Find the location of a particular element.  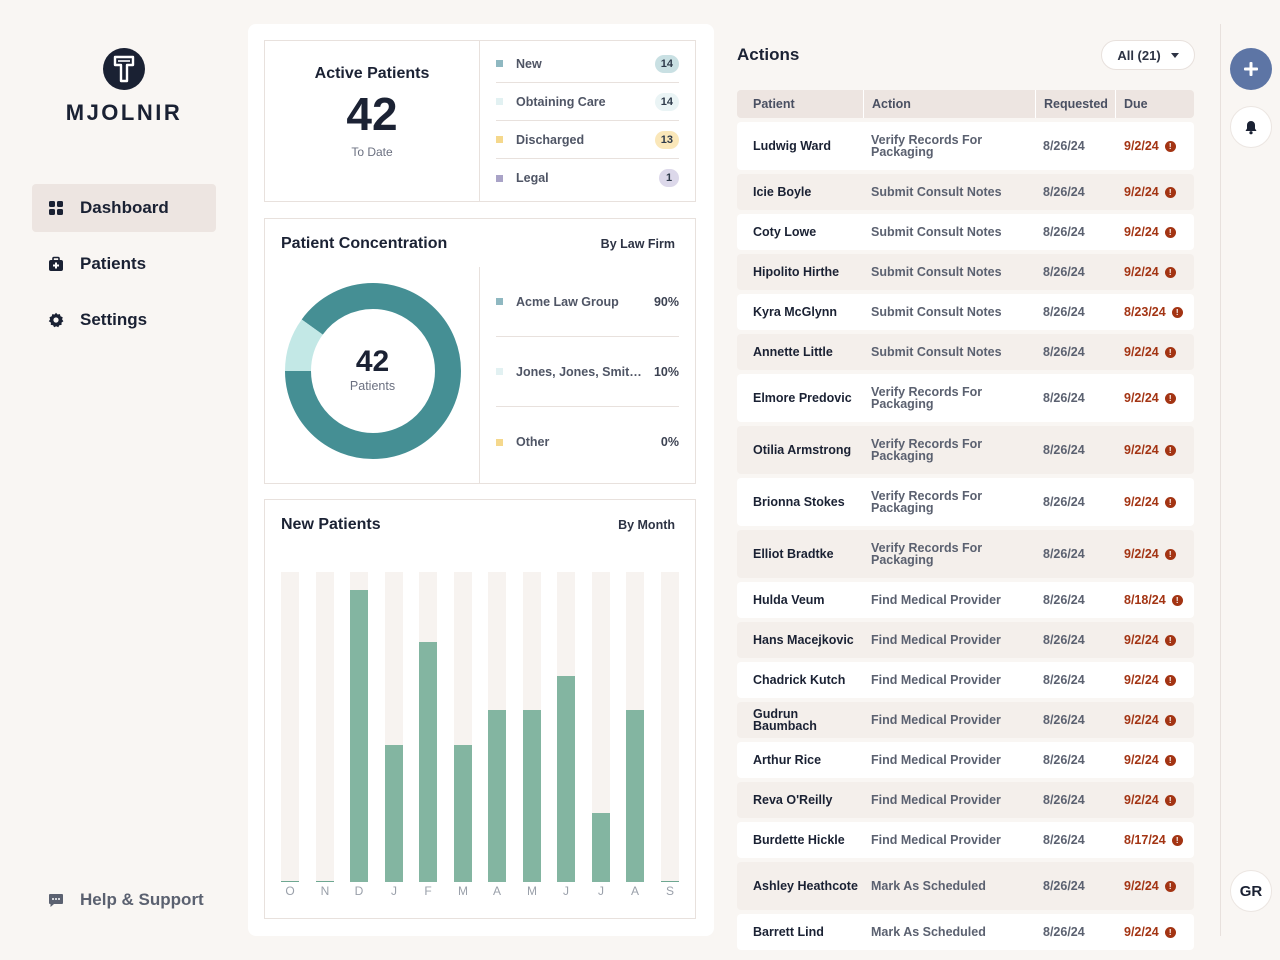

sidebar-item-settings: Settings is located at coordinates (124, 320).